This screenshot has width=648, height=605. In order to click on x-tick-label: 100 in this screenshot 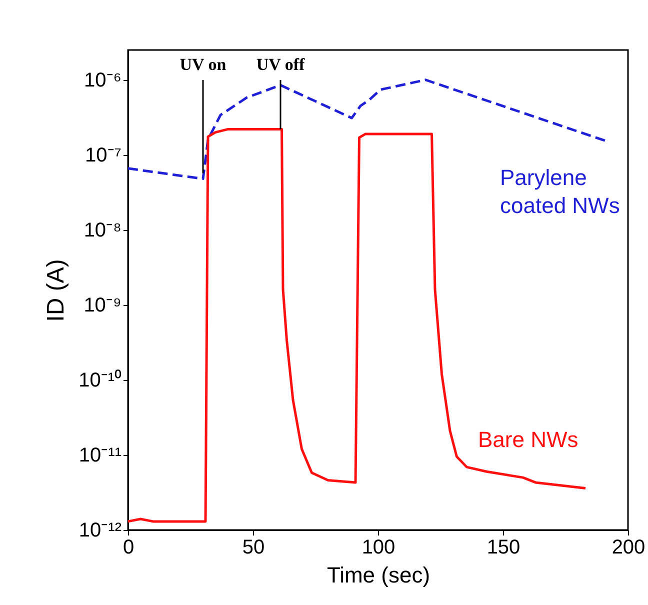, I will do `click(379, 547)`.